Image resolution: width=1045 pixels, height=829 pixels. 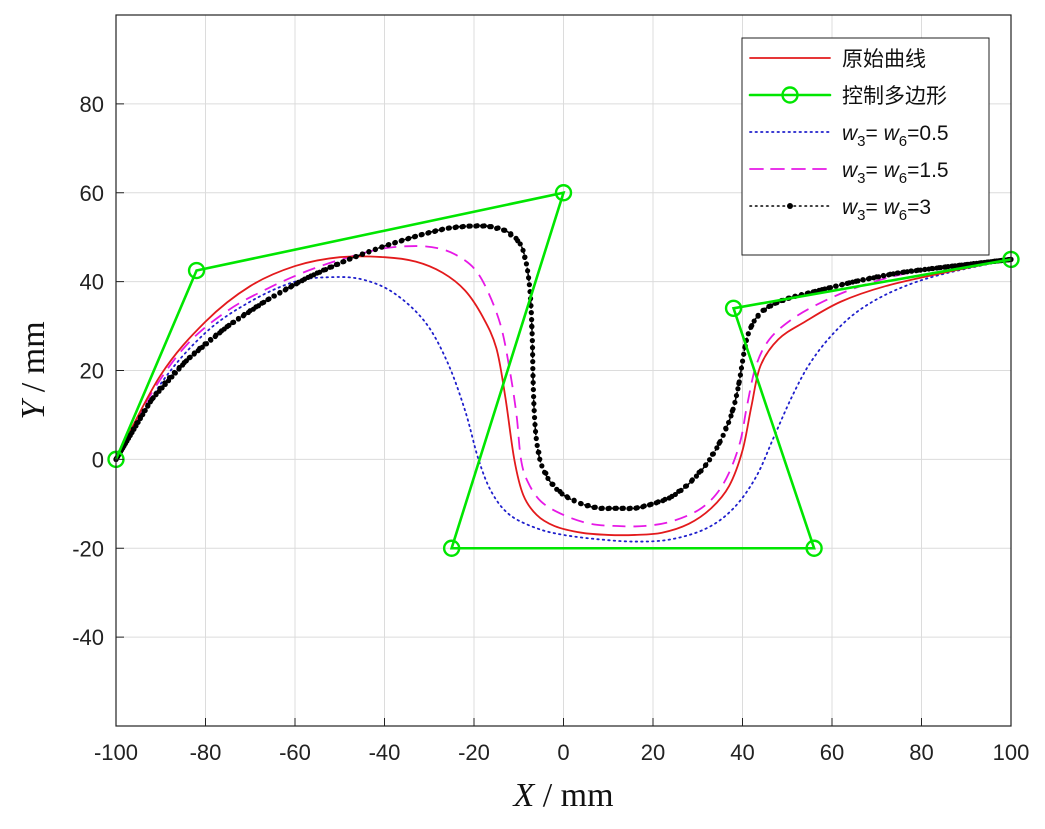 I want to click on y-axis-variable: Y, so click(x=33, y=409).